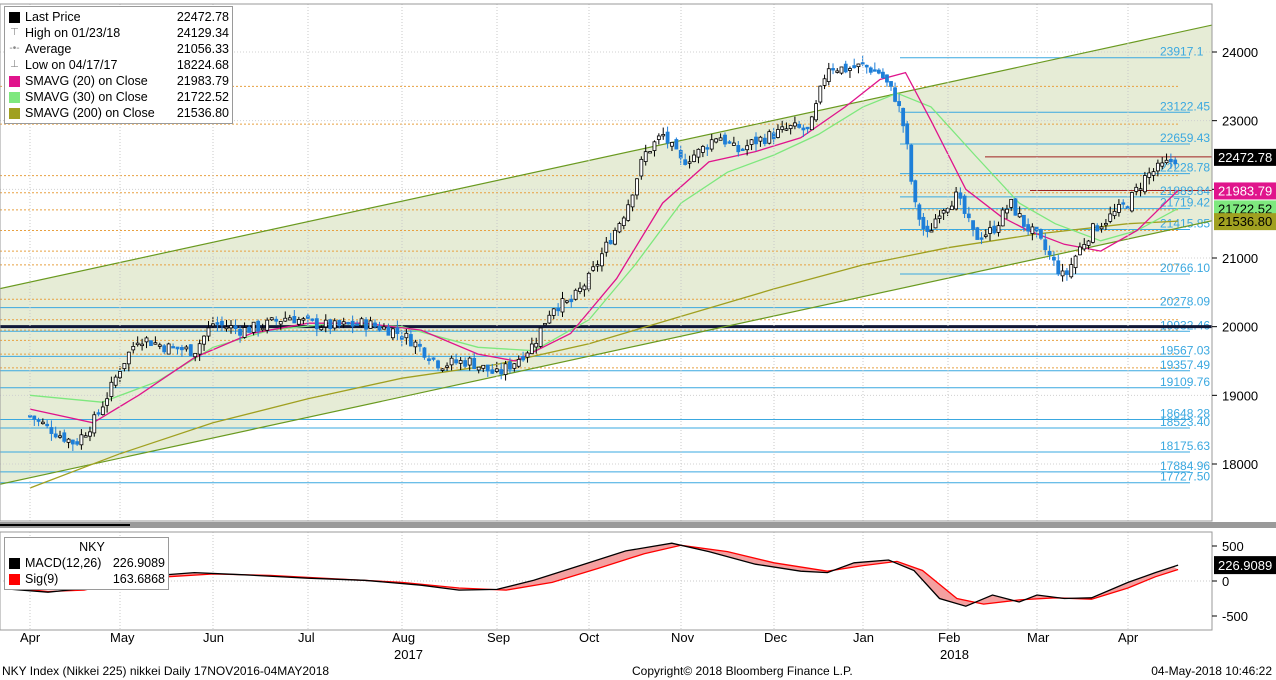  I want to click on legend-sma30: SMAVG (30) on Close 21722.52, so click(119, 97).